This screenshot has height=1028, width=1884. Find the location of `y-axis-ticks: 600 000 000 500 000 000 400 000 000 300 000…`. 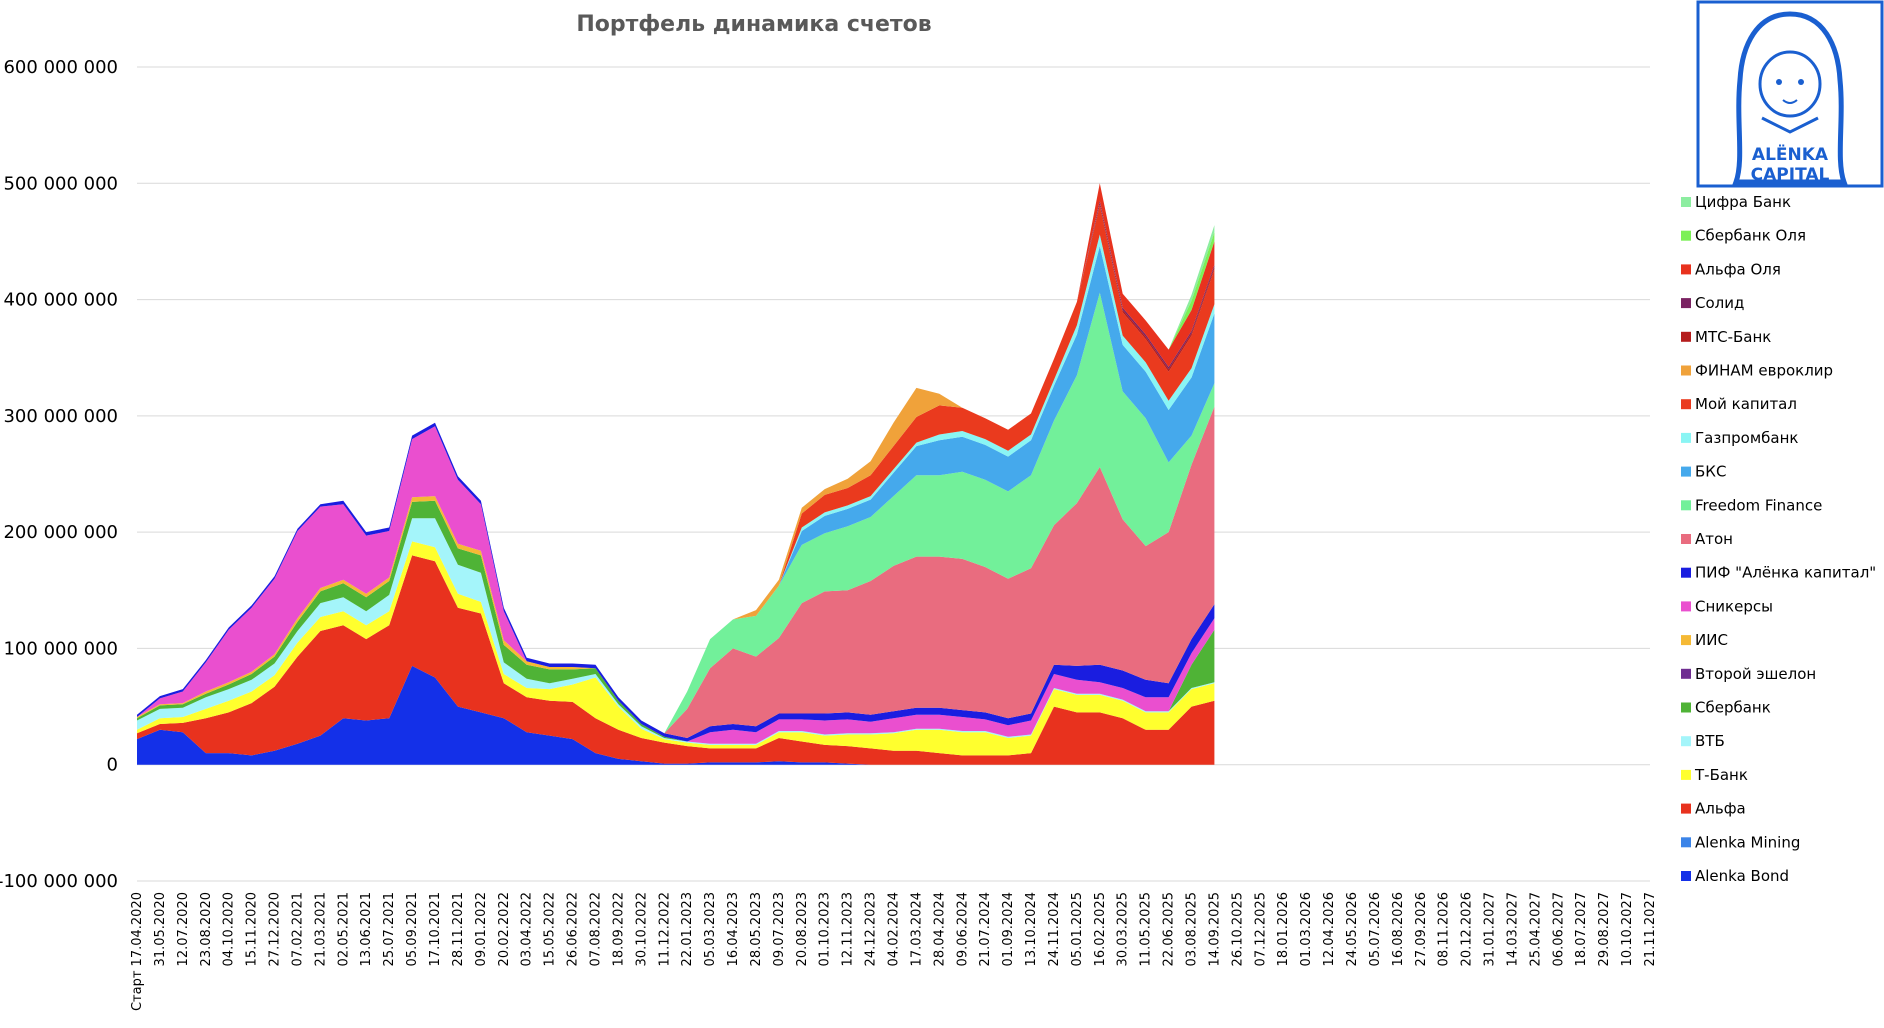

y-axis-ticks: 600 000 000 500 000 000 400 000 000 300 000… is located at coordinates (59, 474).